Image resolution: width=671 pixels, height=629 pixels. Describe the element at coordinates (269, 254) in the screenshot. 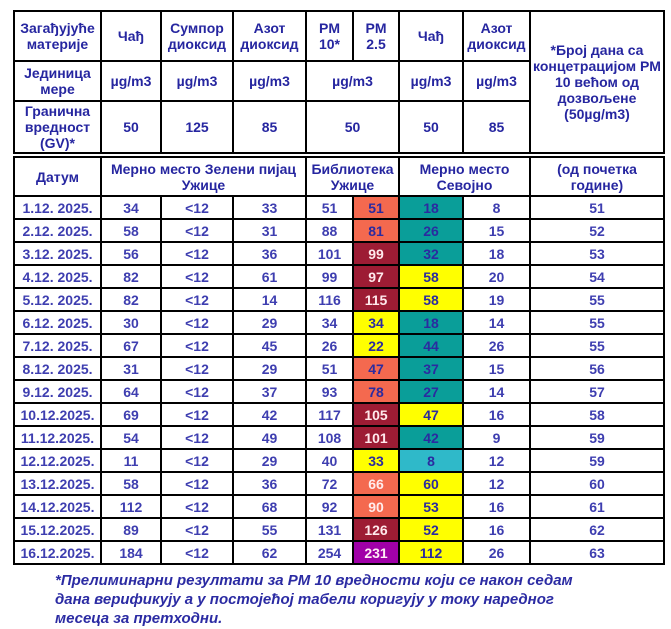

I see `no2-zp-cell: 36` at that location.